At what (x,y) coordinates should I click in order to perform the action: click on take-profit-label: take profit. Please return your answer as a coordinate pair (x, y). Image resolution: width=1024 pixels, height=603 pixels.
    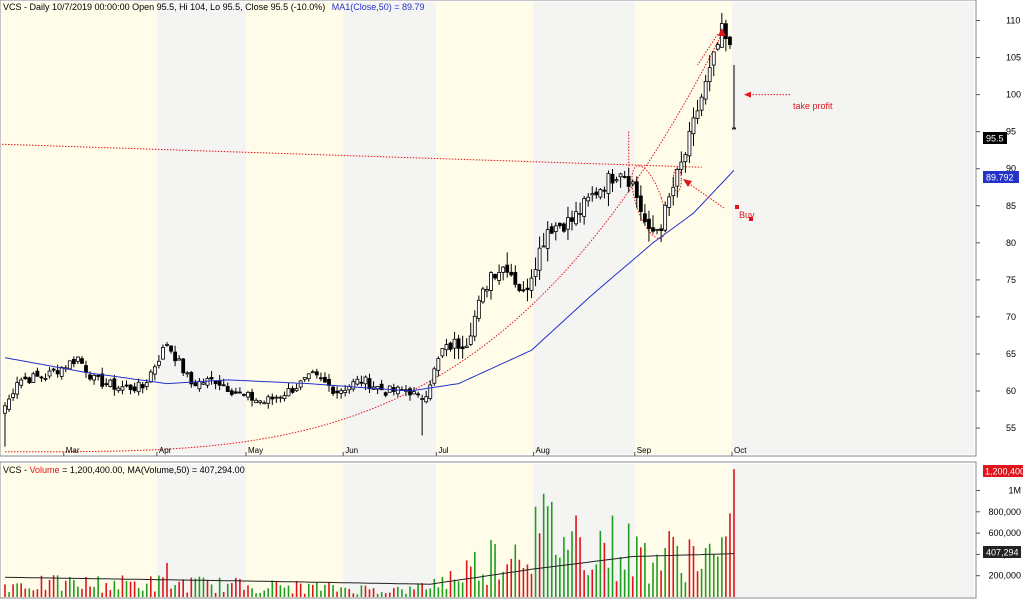
    Looking at the image, I should click on (813, 106).